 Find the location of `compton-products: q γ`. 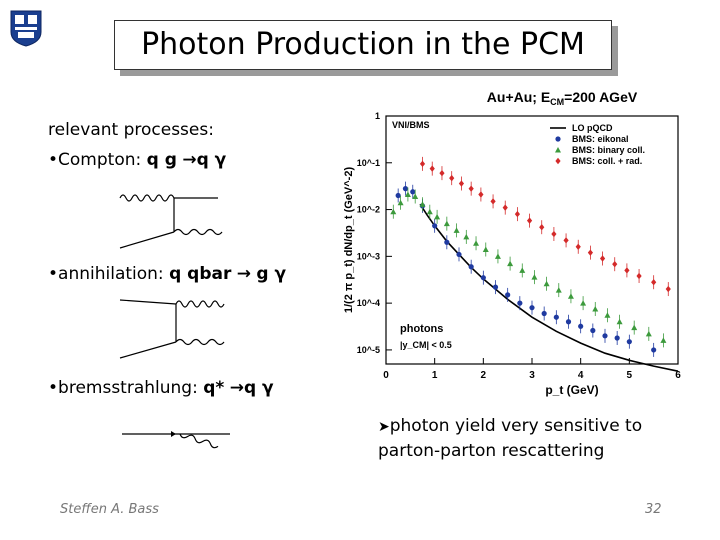

compton-products: q γ is located at coordinates (211, 160).